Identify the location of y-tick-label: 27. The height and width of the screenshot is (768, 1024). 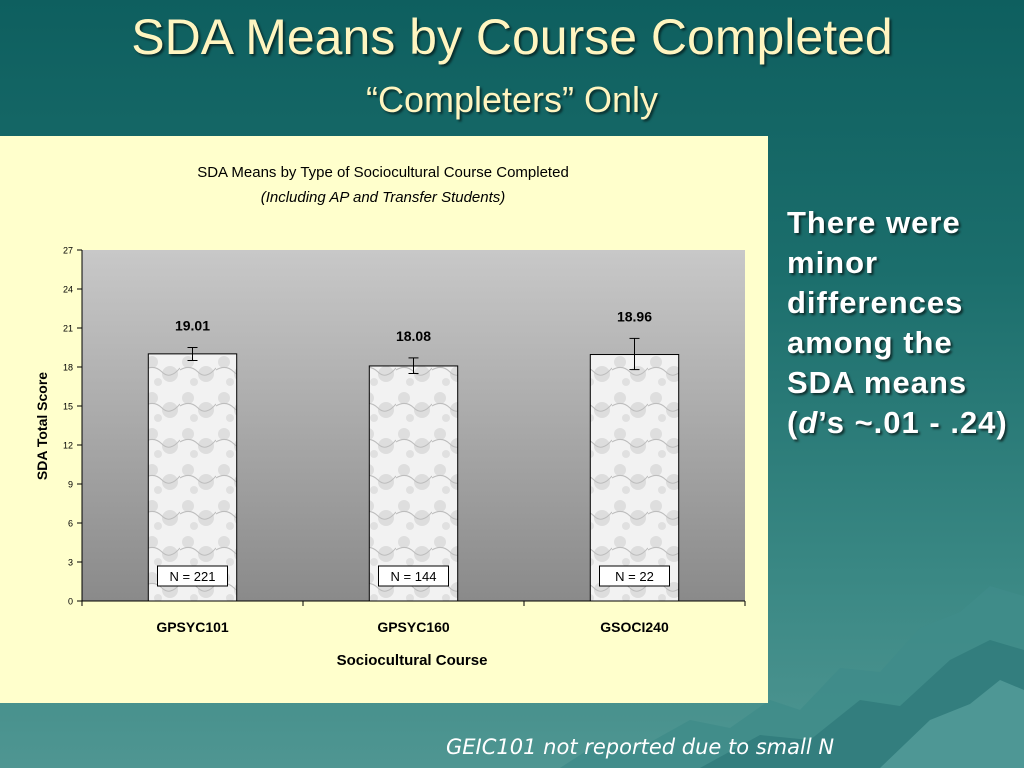
(68, 251).